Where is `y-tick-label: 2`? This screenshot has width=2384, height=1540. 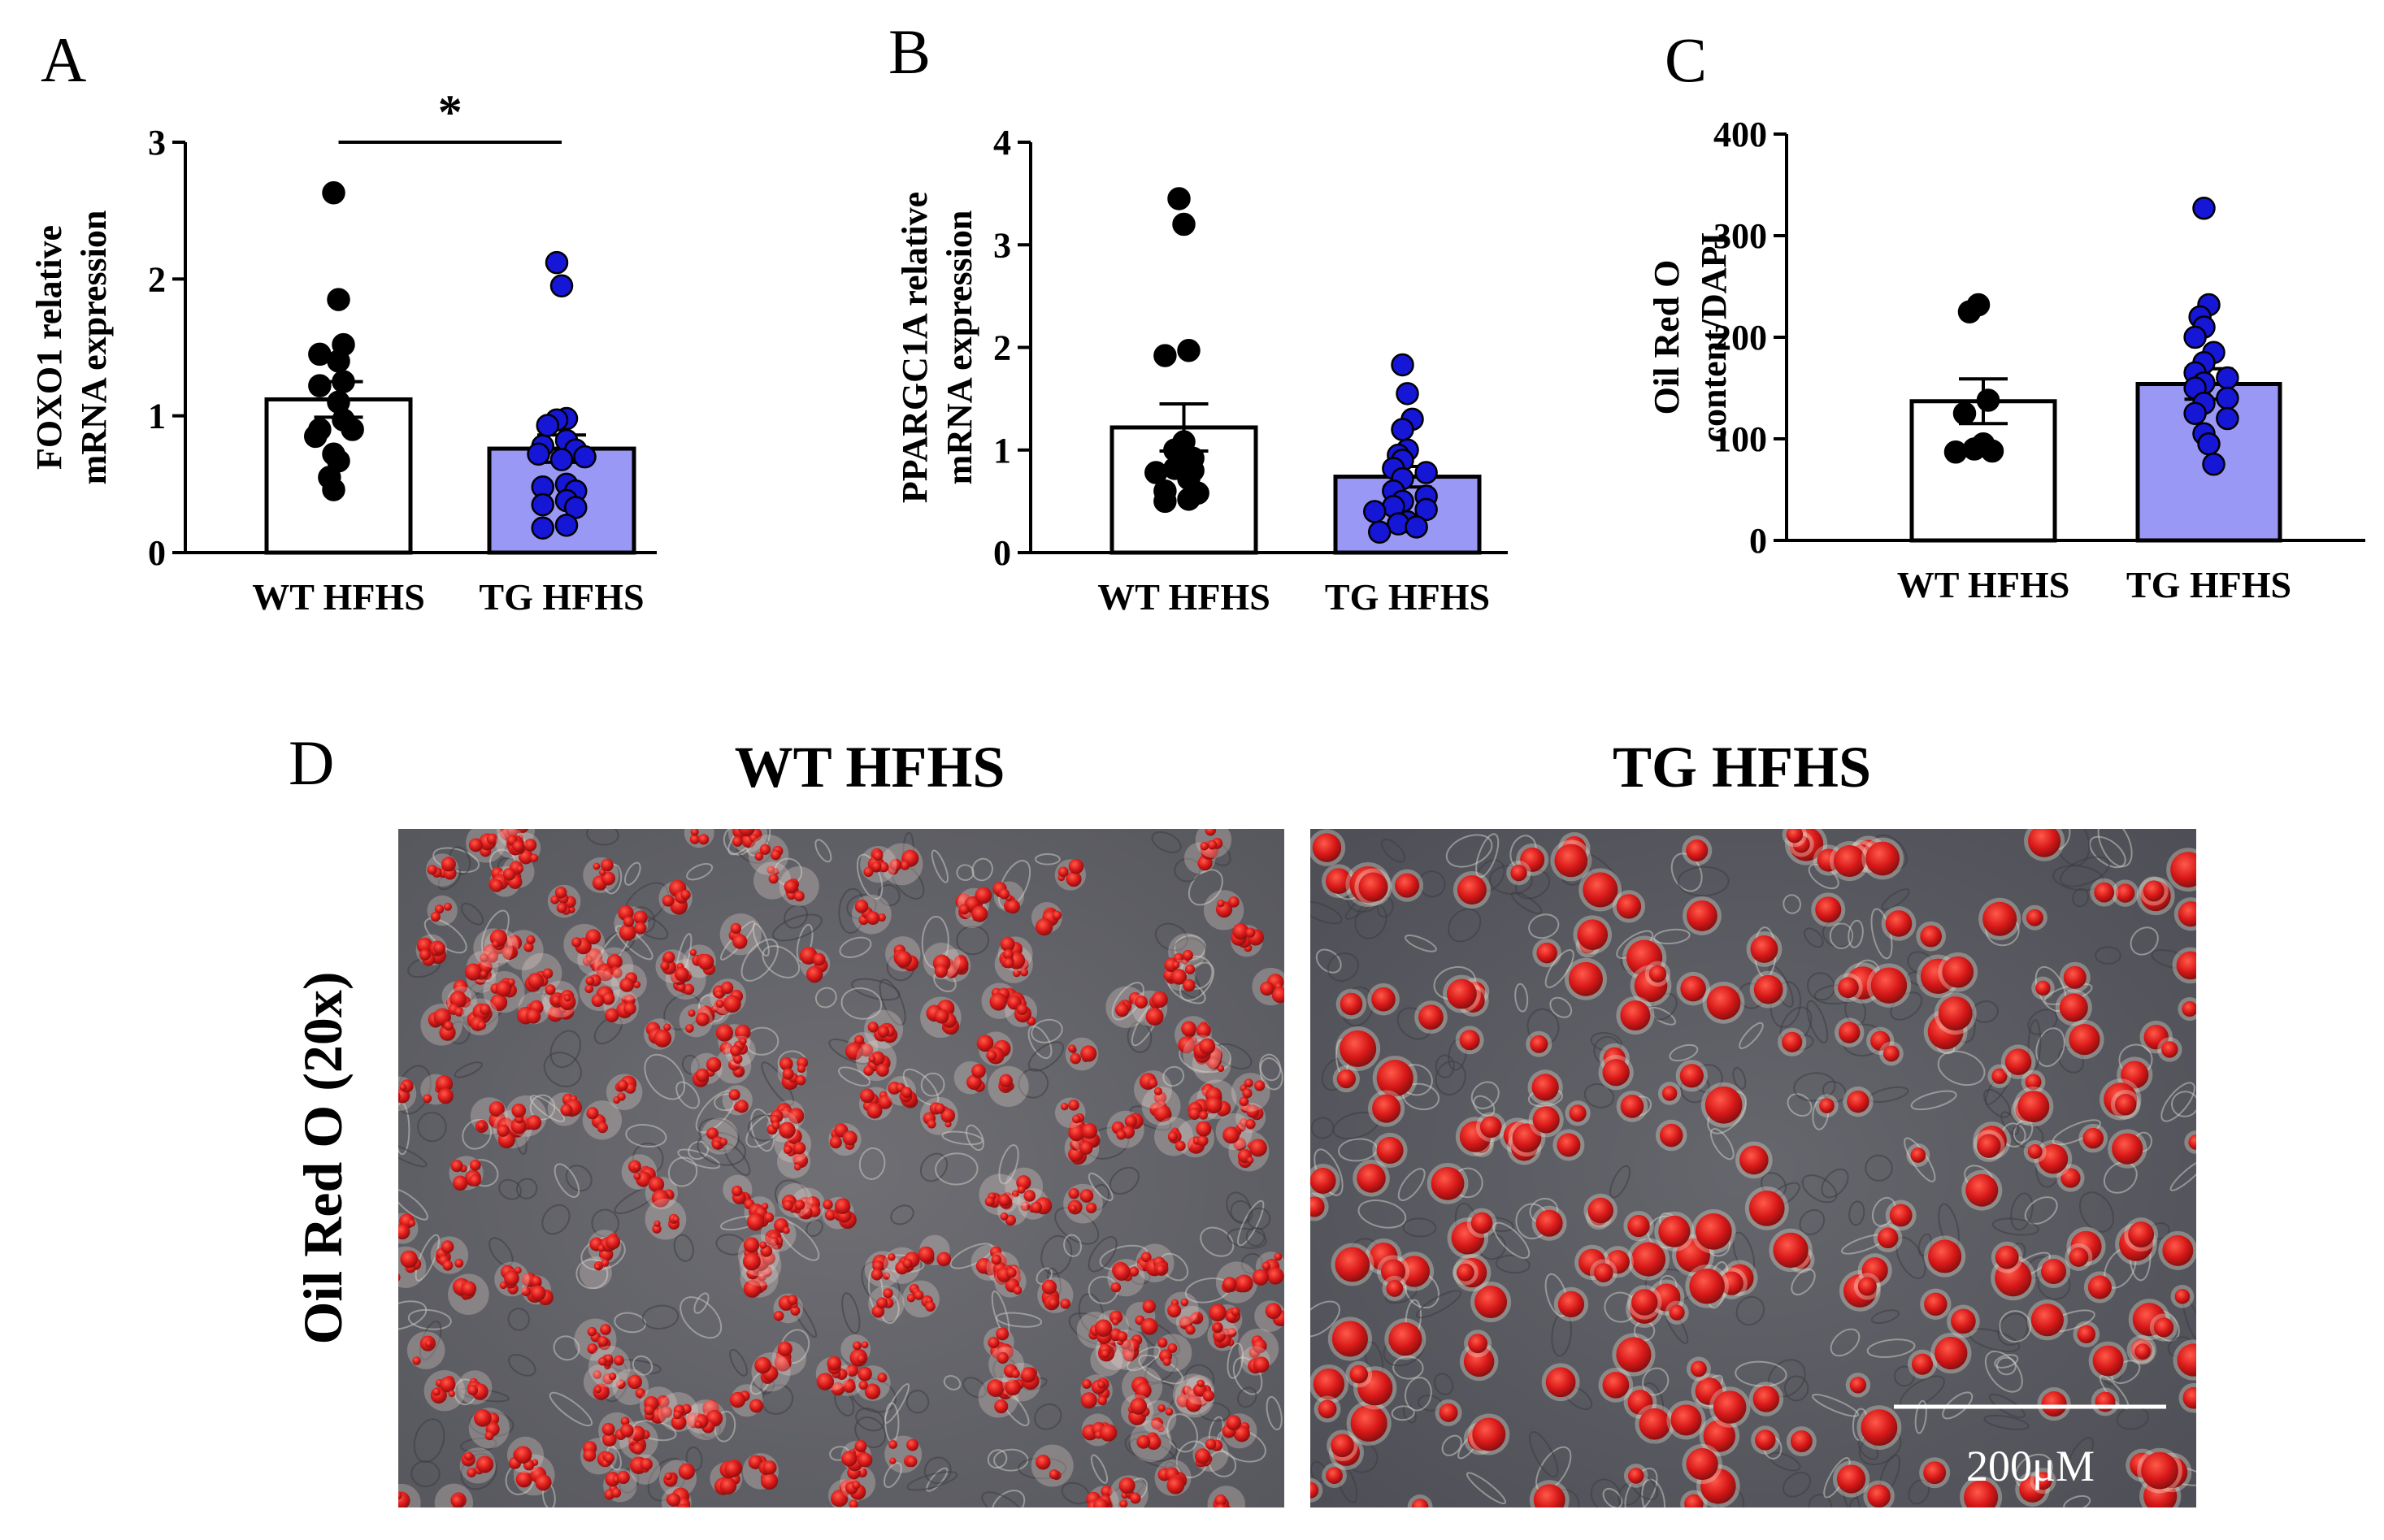
y-tick-label: 2 is located at coordinates (157, 279).